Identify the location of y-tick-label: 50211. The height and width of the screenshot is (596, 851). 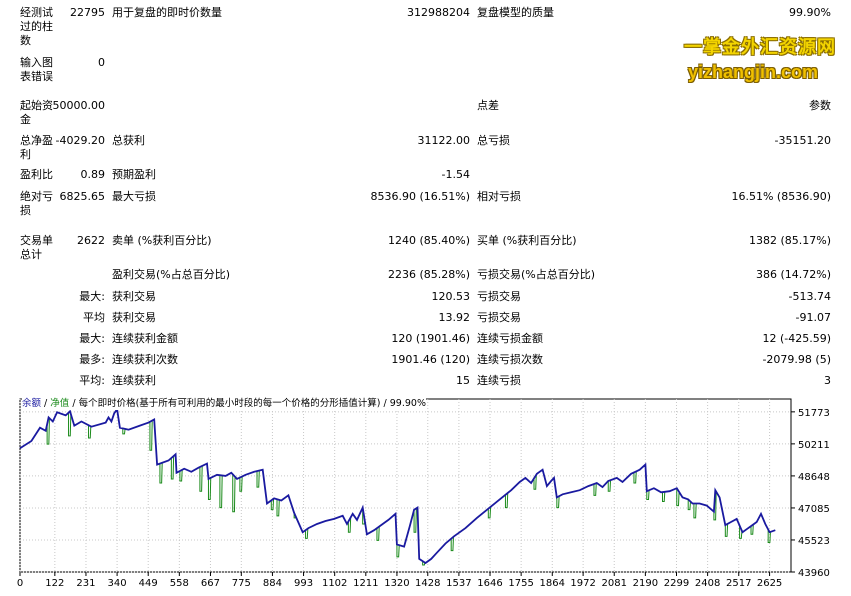
(814, 445).